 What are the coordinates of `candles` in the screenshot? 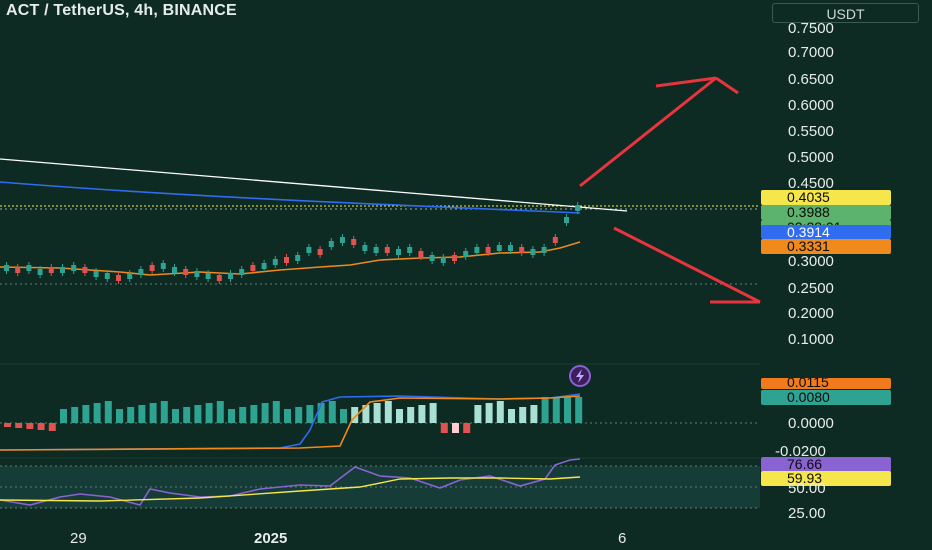 It's located at (292, 243).